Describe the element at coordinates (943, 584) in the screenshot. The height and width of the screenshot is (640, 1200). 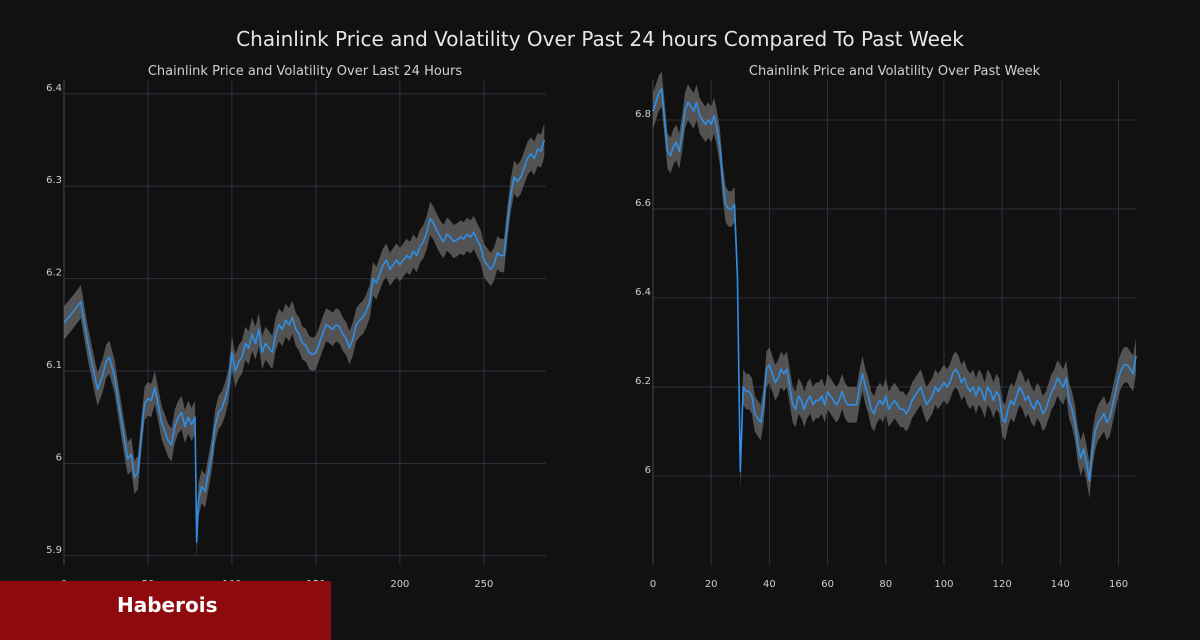
I see `x-tick-label: 100` at that location.